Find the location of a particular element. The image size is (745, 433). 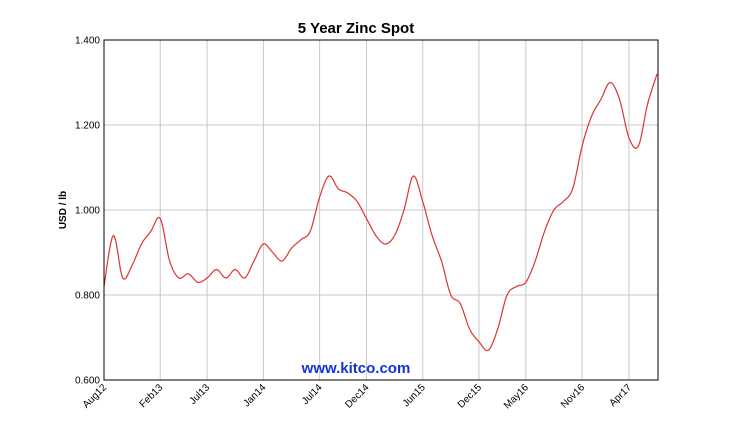

y-tick-label: 1.400 is located at coordinates (87, 41).